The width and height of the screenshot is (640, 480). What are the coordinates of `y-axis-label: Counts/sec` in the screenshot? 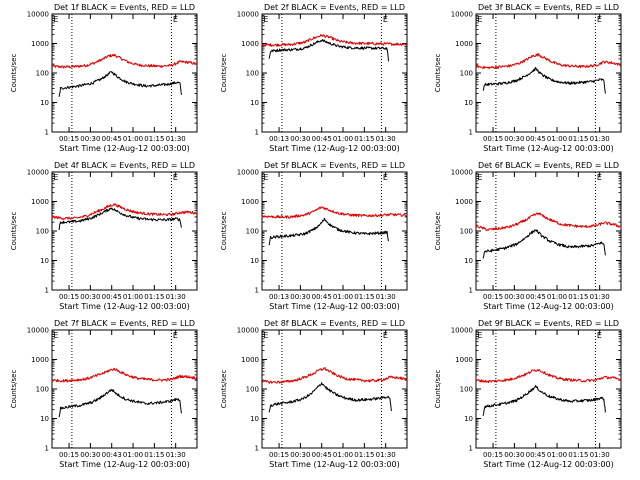 It's located at (14, 389).